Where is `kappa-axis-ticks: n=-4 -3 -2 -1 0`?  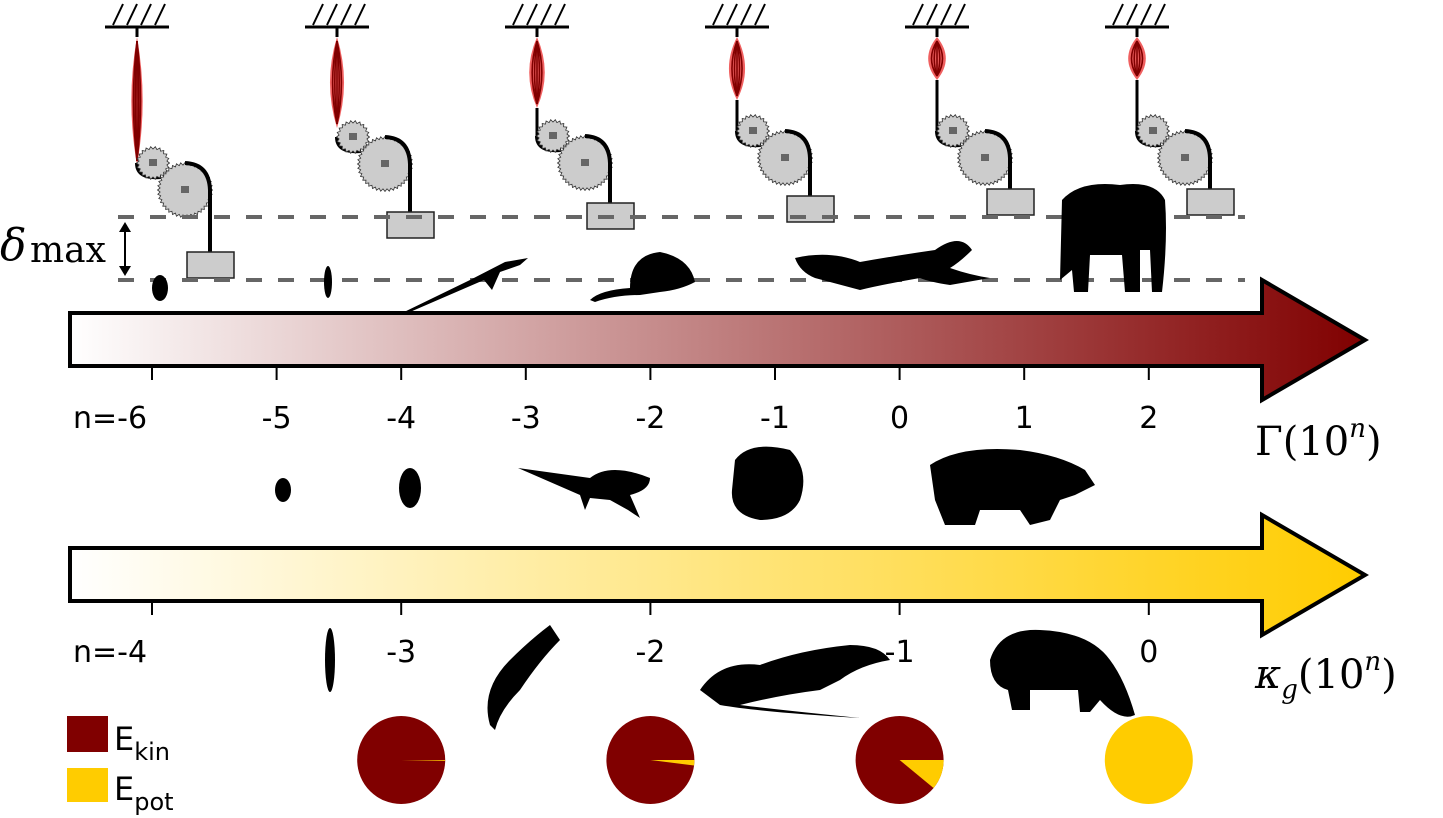
kappa-axis-ticks: n=-4 -3 -2 -1 0 is located at coordinates (615, 635).